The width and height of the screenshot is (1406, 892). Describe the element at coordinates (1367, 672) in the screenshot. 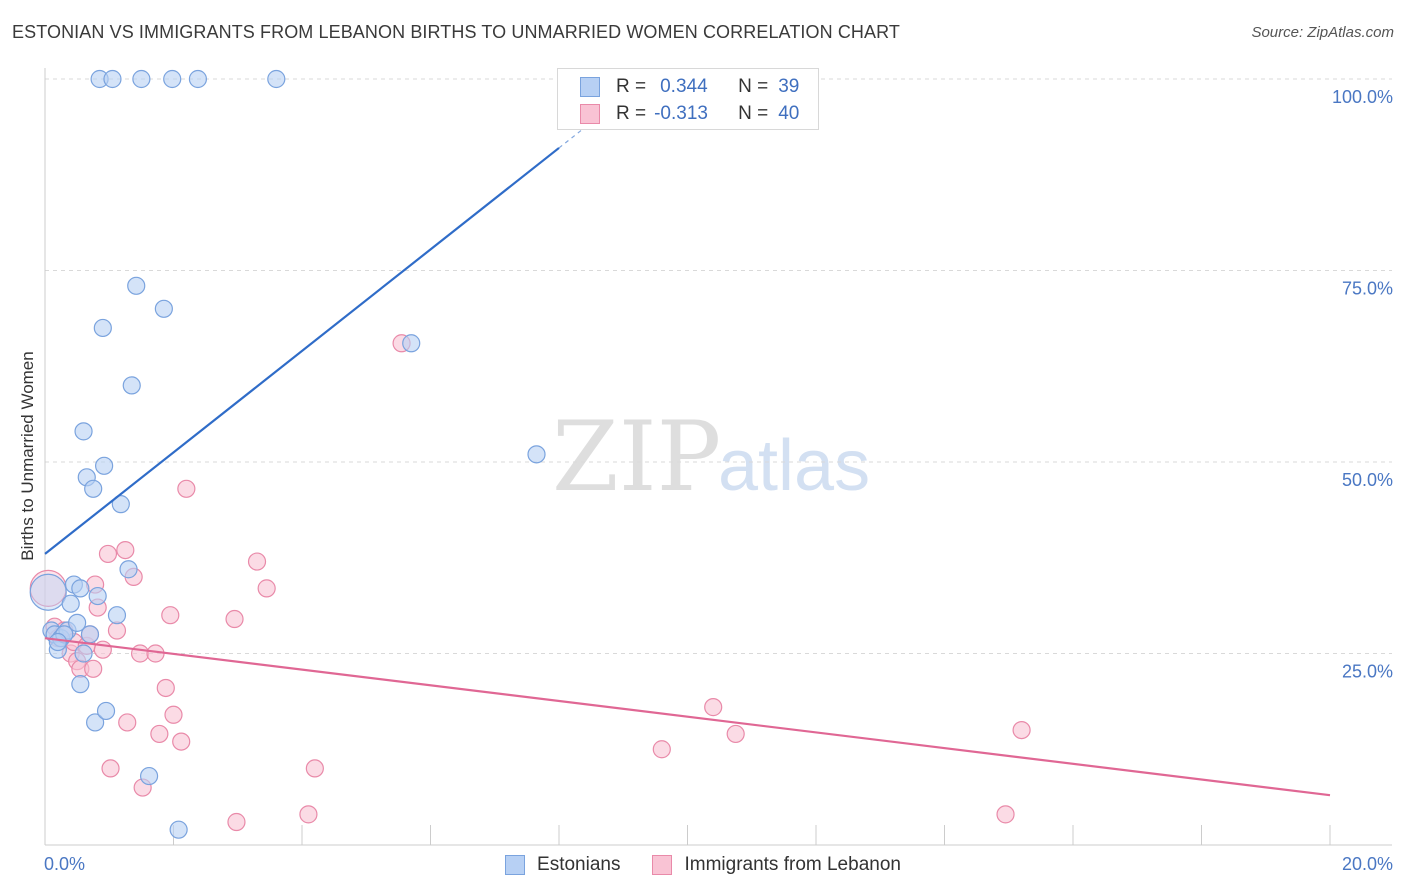

I see `y-tick-label-25: 25.0%` at that location.